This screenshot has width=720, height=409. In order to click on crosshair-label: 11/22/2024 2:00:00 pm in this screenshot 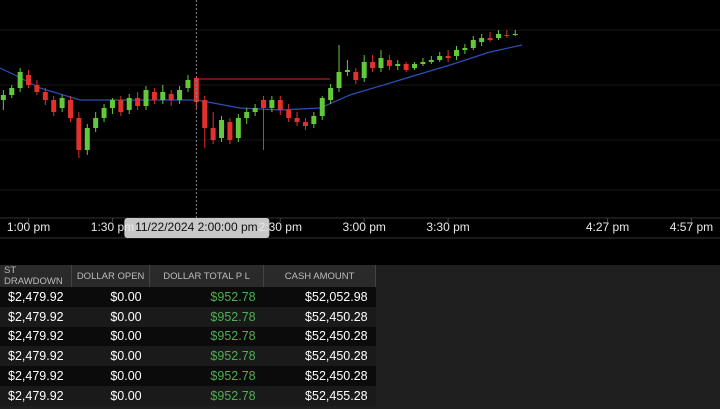, I will do `click(196, 227)`.